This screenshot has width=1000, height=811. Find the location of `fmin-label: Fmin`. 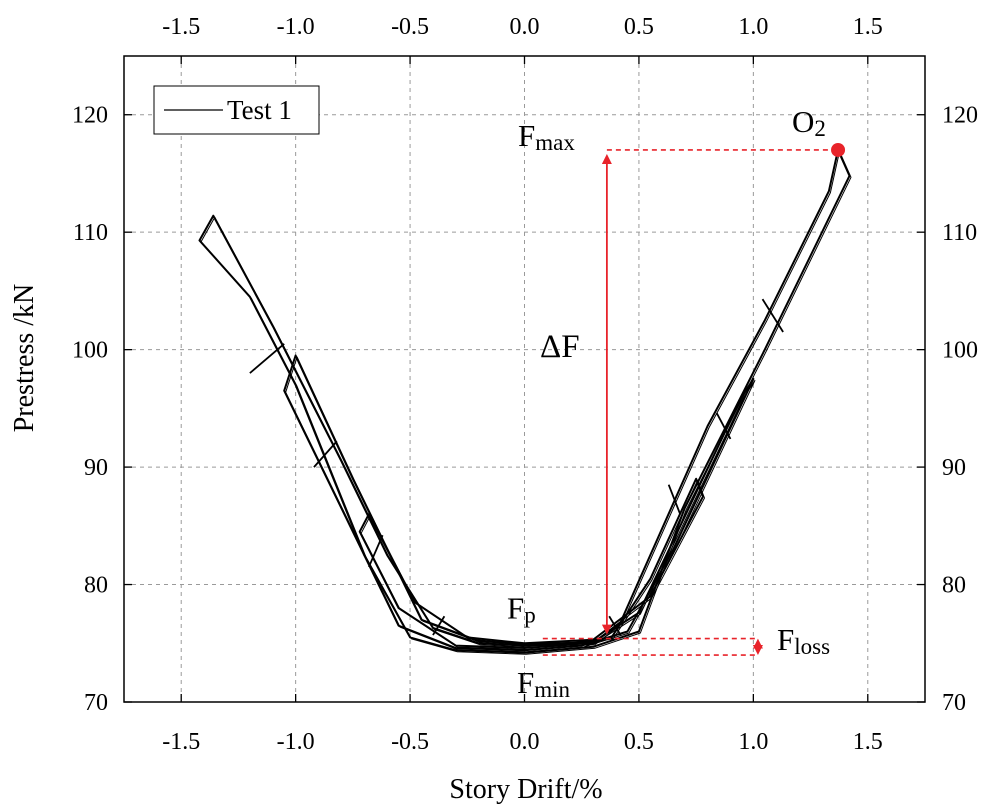

fmin-label: Fmin is located at coordinates (544, 683).